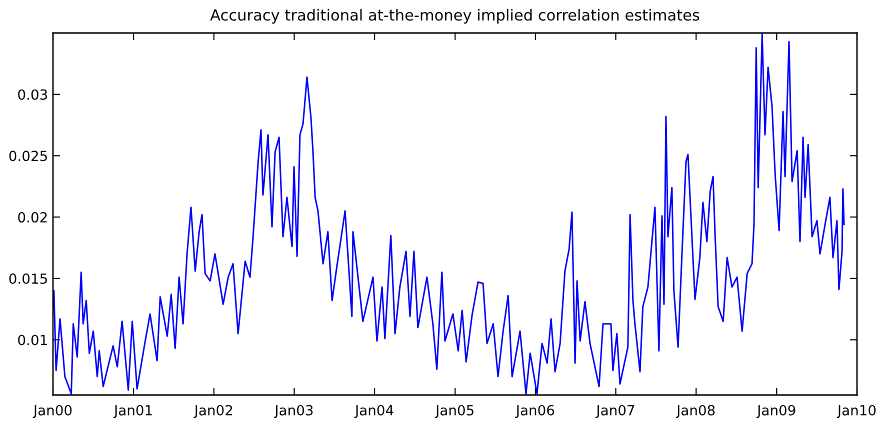 Image resolution: width=883 pixels, height=421 pixels. I want to click on x-tick-label: Jan02, so click(213, 411).